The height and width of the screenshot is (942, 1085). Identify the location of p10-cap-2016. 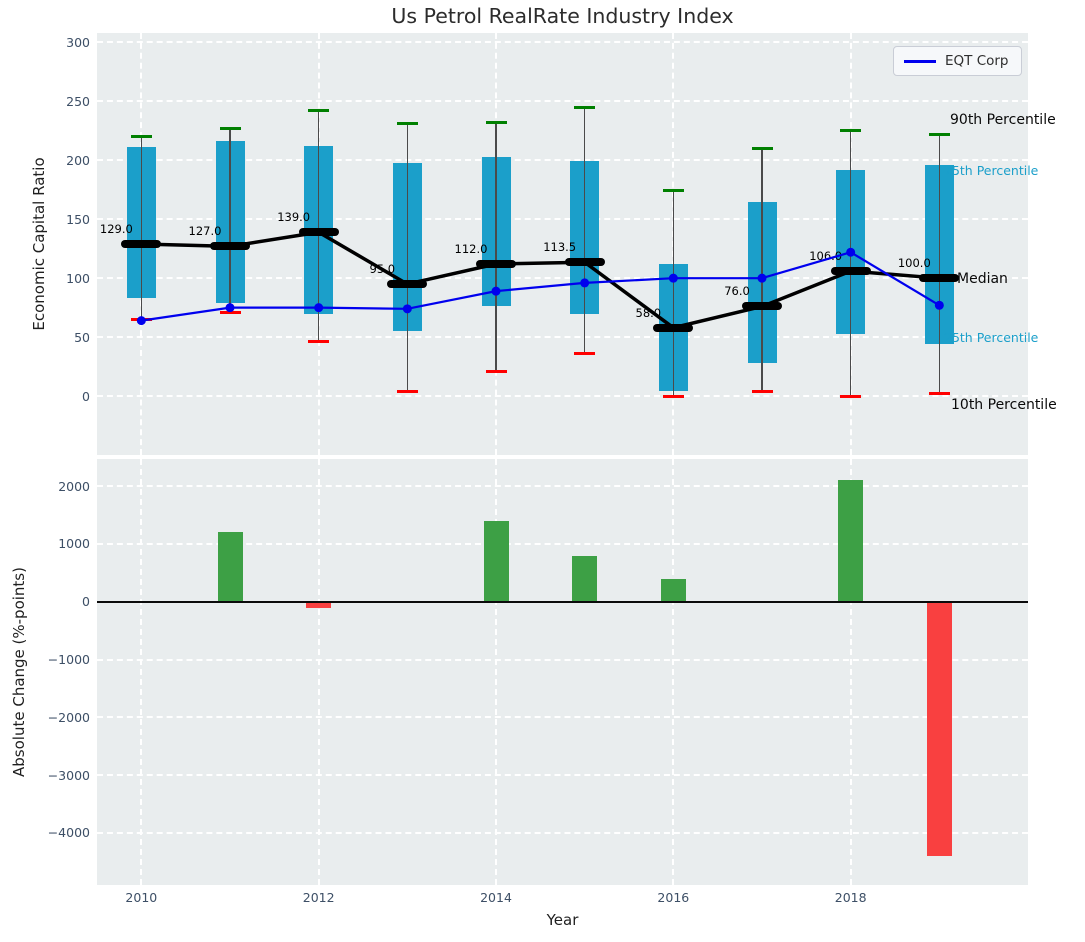
(673, 396).